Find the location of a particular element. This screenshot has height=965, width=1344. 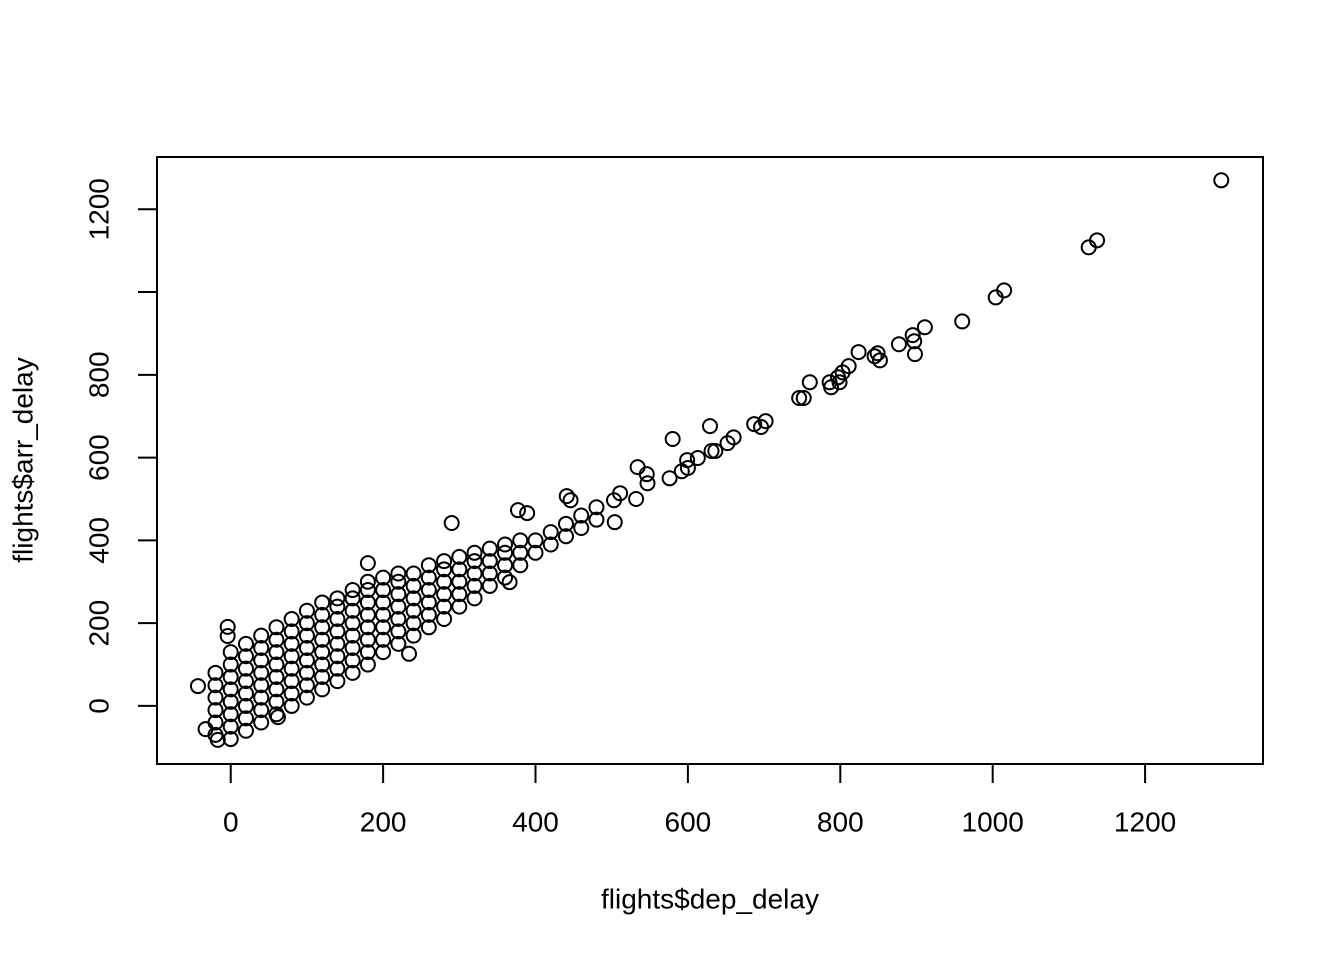

x-tick-label: 600 is located at coordinates (688, 821).